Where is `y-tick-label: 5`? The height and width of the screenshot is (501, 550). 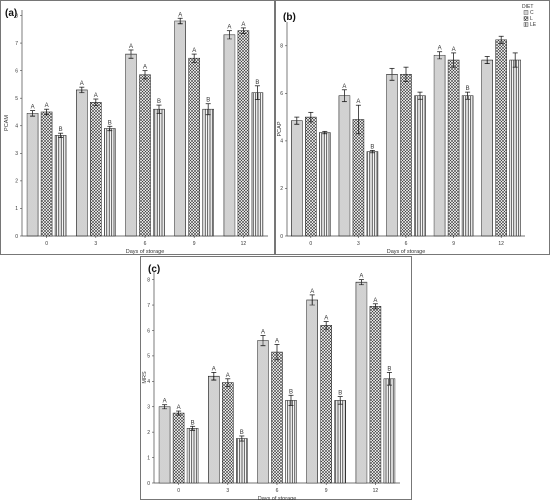 y-tick-label: 5 is located at coordinates (16, 99).